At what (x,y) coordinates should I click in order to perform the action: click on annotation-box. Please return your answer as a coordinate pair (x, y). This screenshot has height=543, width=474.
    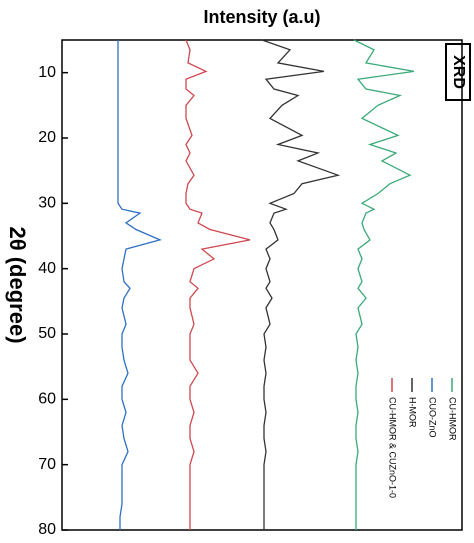
    Looking at the image, I should click on (458, 72).